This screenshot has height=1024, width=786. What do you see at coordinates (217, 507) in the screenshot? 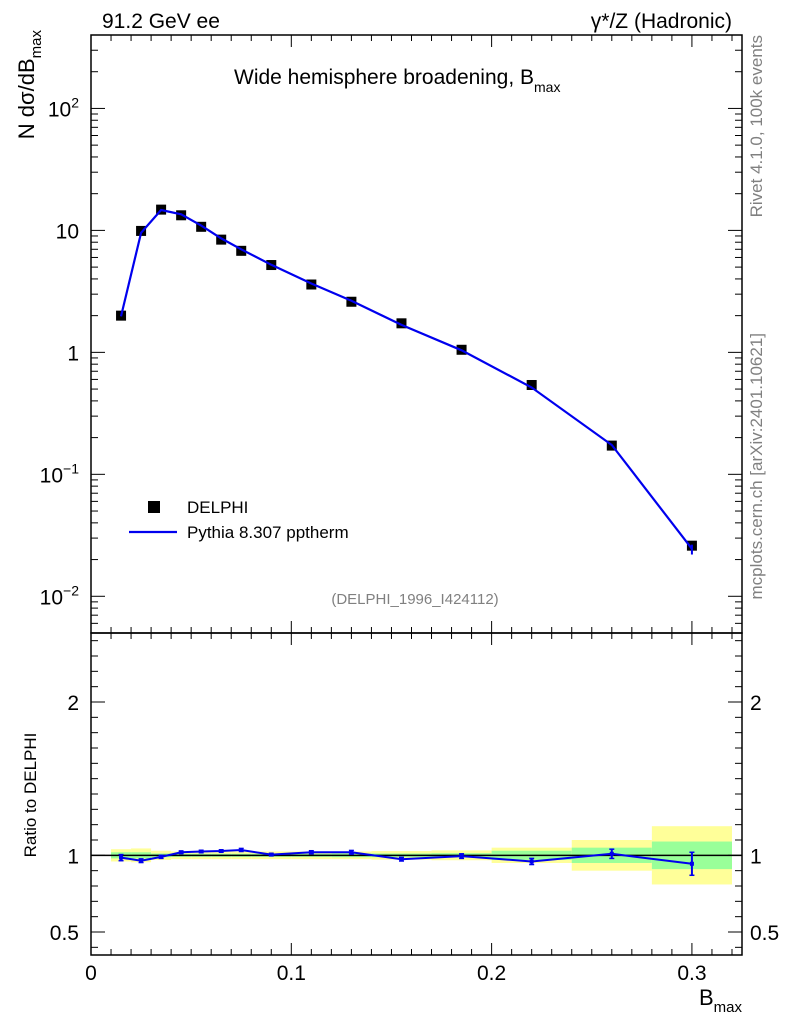
I see `legend-label-delphi: DELPHI` at bounding box center [217, 507].